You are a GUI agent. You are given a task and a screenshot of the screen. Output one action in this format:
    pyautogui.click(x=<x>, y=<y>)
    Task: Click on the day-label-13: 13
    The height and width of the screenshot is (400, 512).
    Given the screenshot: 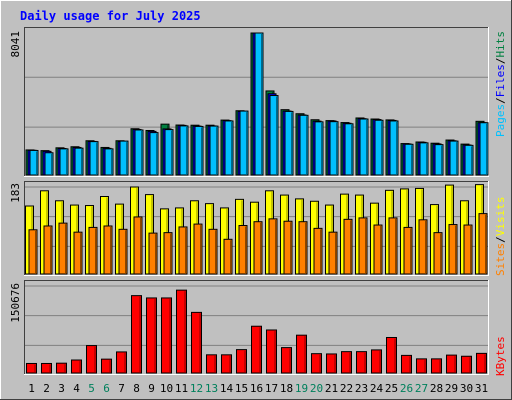 What is the action you would take?
    pyautogui.click(x=211, y=388)
    